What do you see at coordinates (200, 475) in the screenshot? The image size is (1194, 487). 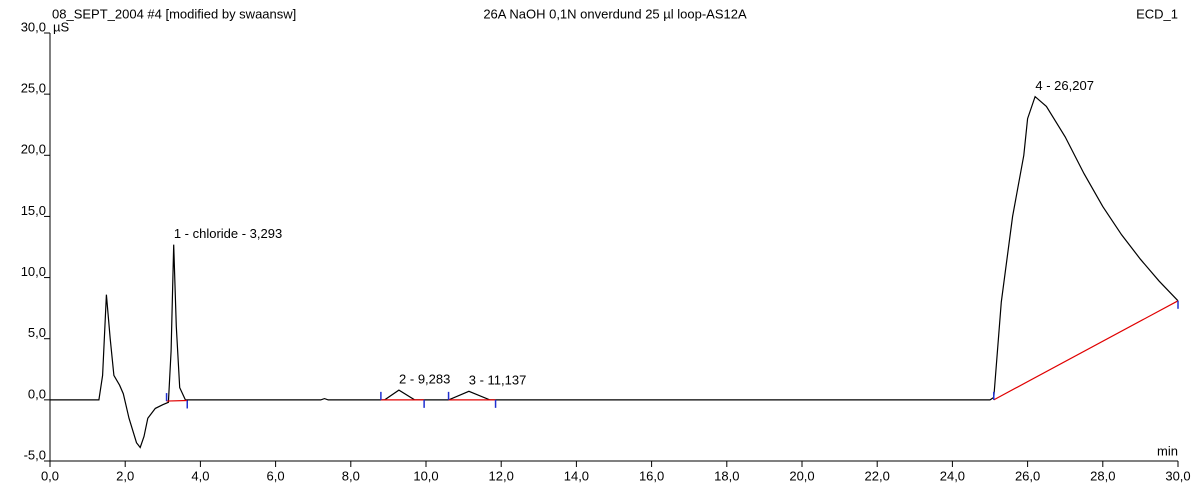 I see `x-tick-label: 4,0` at bounding box center [200, 475].